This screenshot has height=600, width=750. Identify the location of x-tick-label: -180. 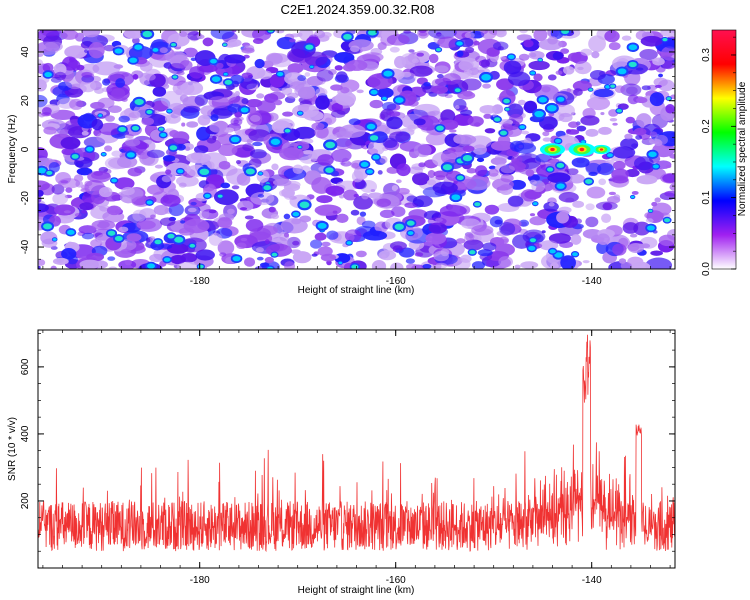
(200, 281).